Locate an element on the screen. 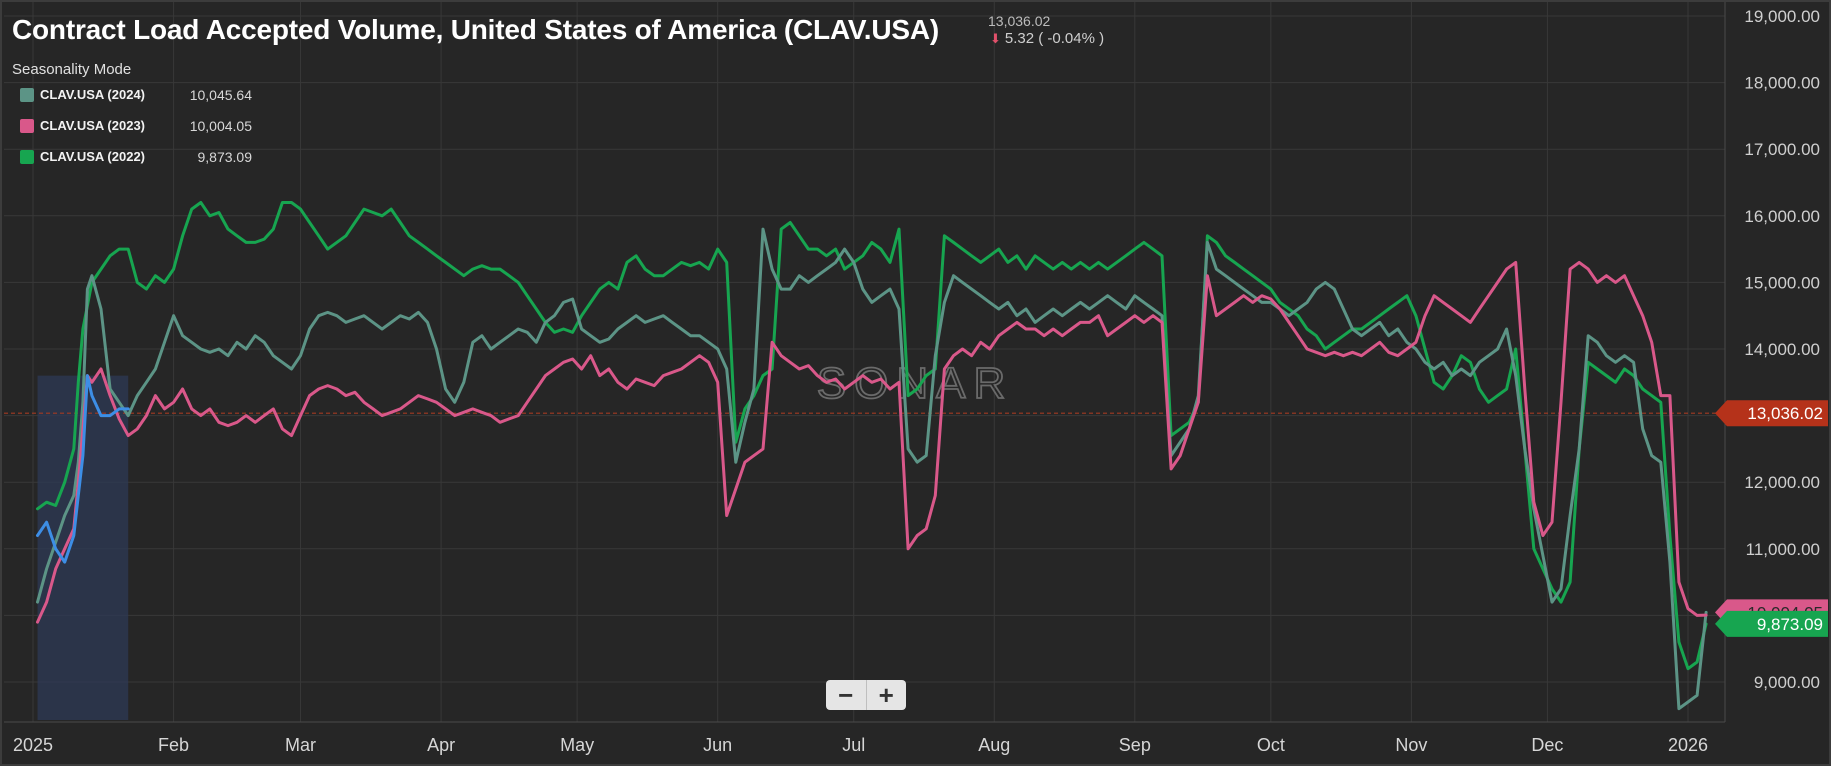 The height and width of the screenshot is (766, 1831). legend-name: CLAV.USA (2023) is located at coordinates (92, 125).